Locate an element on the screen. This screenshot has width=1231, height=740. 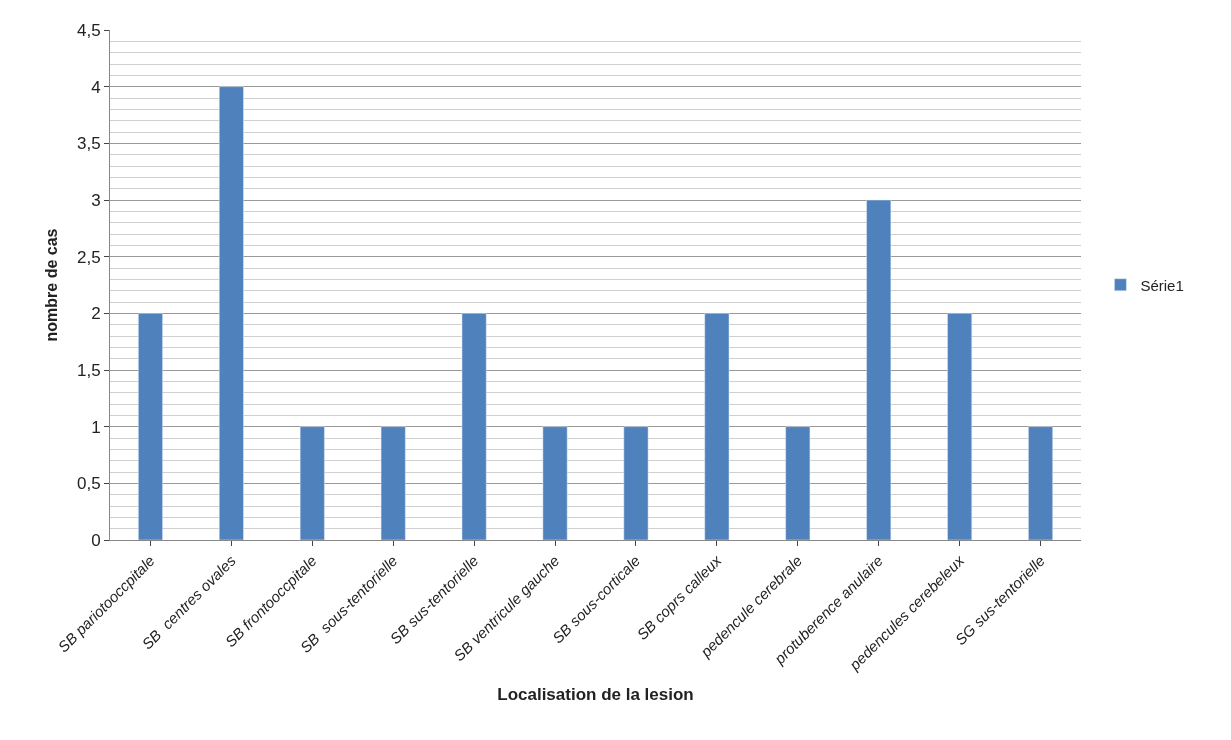
y-tick-label: 4,5 is located at coordinates (88, 30).